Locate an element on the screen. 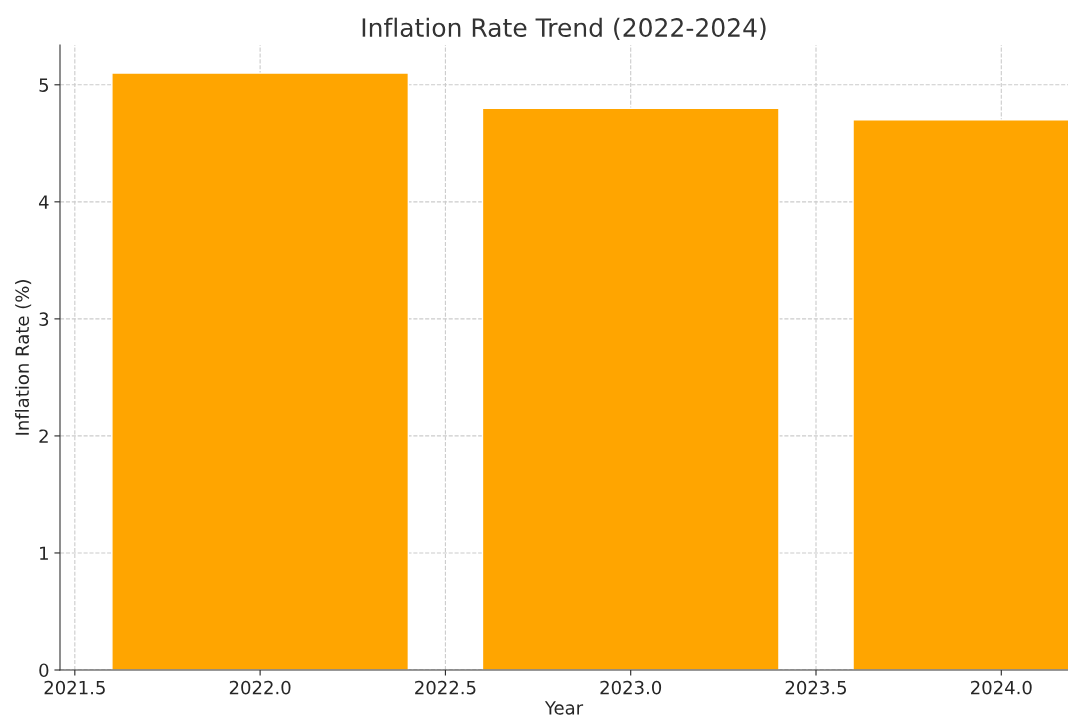  y-tick-label: 5 is located at coordinates (44, 85).